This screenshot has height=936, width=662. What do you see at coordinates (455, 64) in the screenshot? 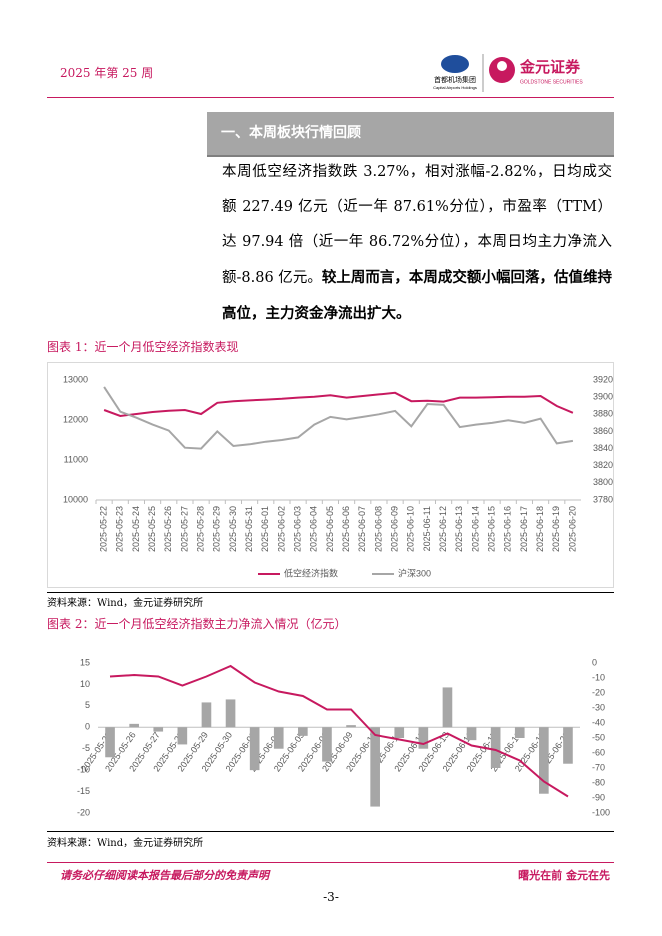
I see `partner-icon` at bounding box center [455, 64].